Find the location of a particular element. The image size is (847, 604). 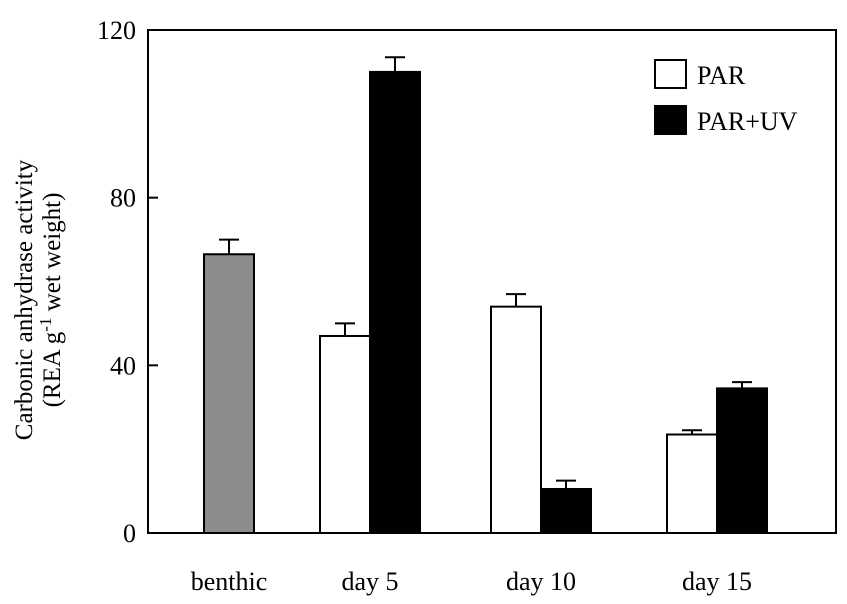

bar-benthic-benthic is located at coordinates (229, 393).